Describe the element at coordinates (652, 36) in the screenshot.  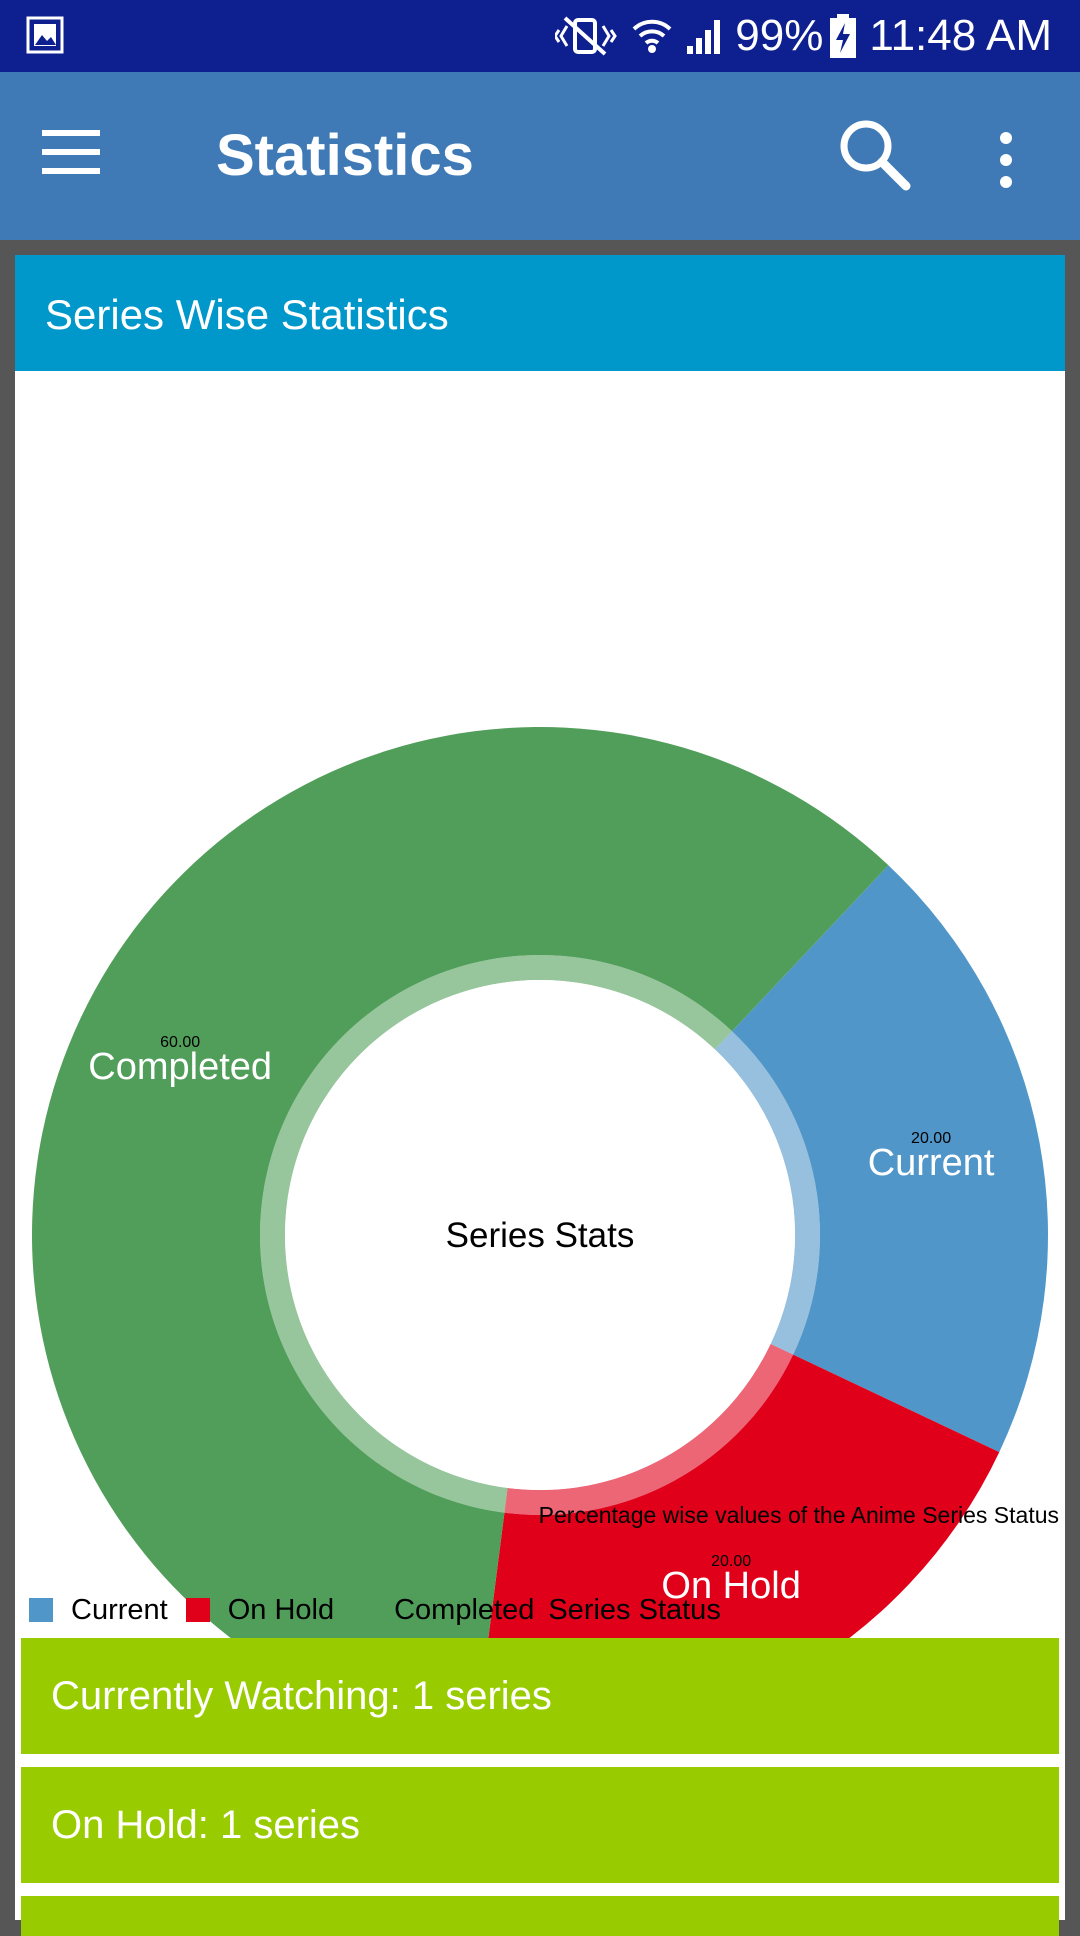
I see `wifi-icon` at that location.